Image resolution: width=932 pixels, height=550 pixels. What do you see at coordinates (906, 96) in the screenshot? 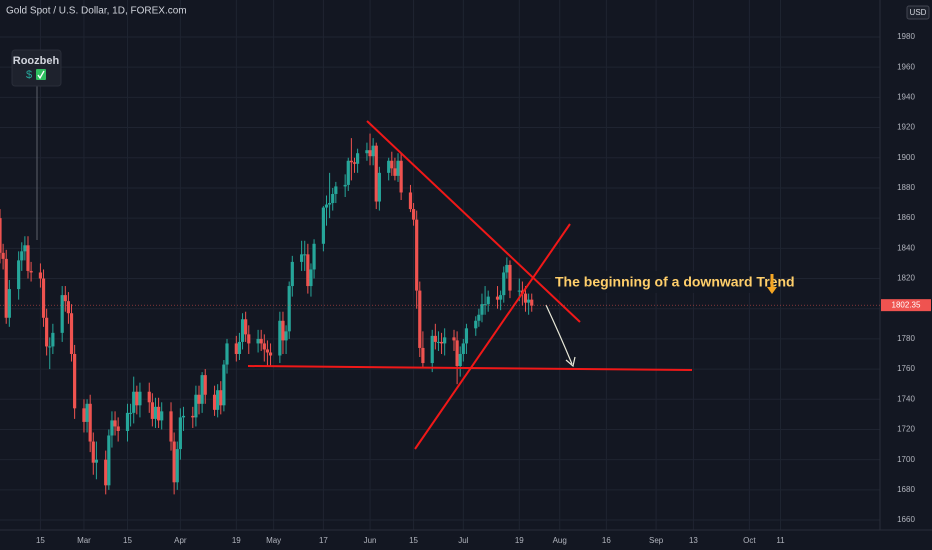
I see `y-tick-label: 1940` at bounding box center [906, 96].